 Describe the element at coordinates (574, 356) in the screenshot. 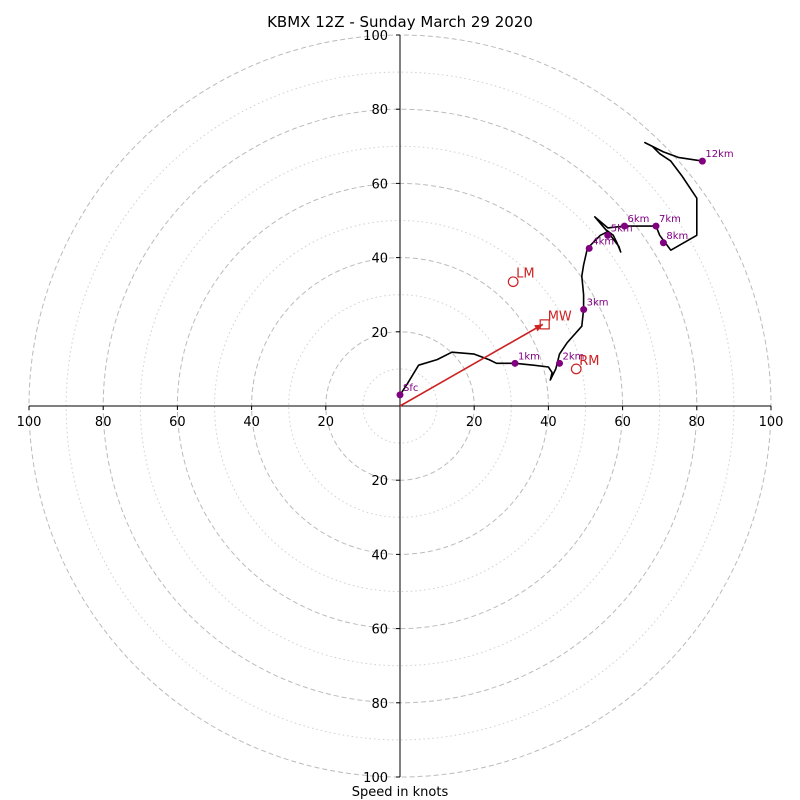

I see `height-marker-label: 2km` at that location.